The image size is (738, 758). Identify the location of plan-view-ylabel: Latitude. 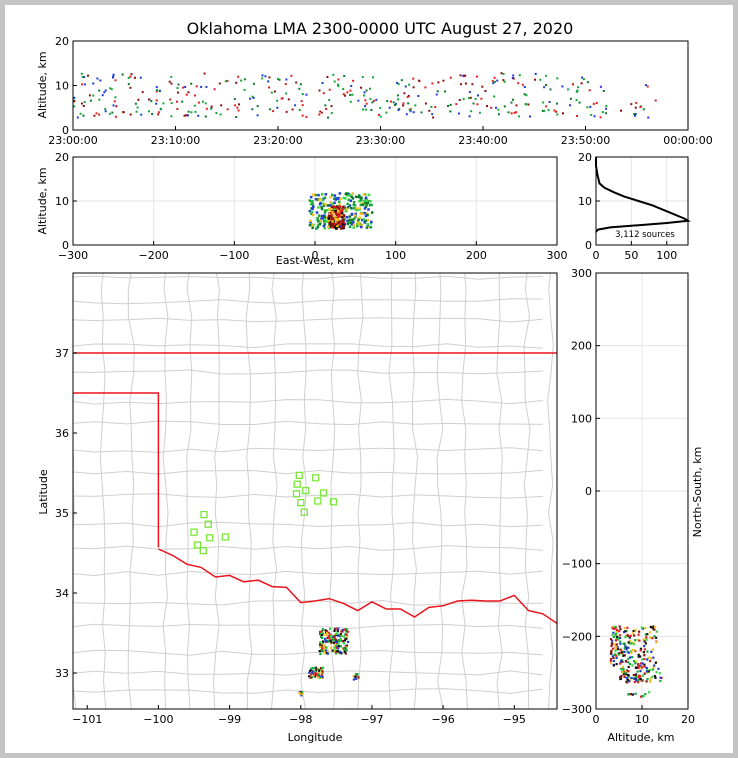
(43, 492).